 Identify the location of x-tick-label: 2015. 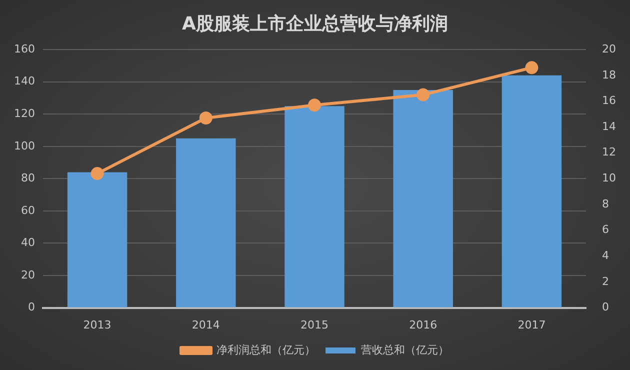
(314, 325).